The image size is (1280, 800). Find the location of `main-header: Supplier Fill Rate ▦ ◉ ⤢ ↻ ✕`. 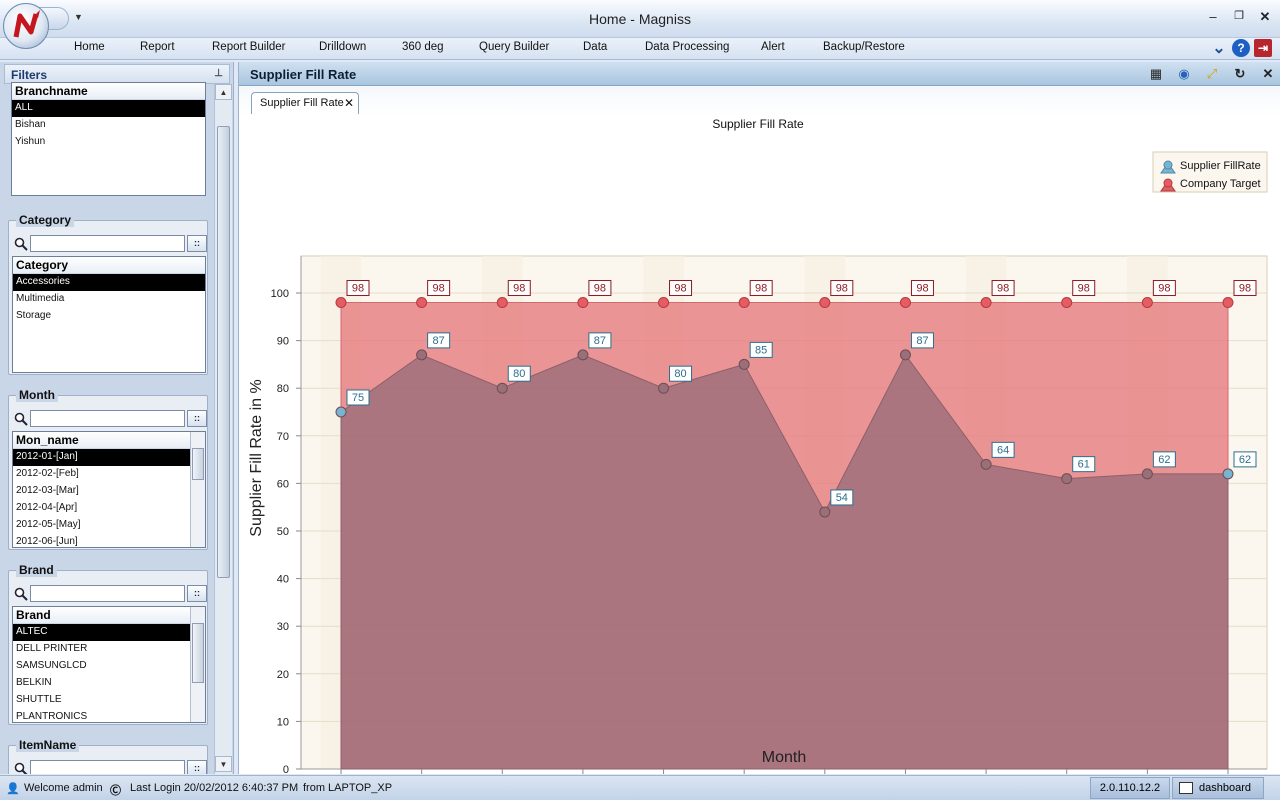

main-header: Supplier Fill Rate ▦ ◉ ⤢ ↻ ✕ is located at coordinates (759, 74).